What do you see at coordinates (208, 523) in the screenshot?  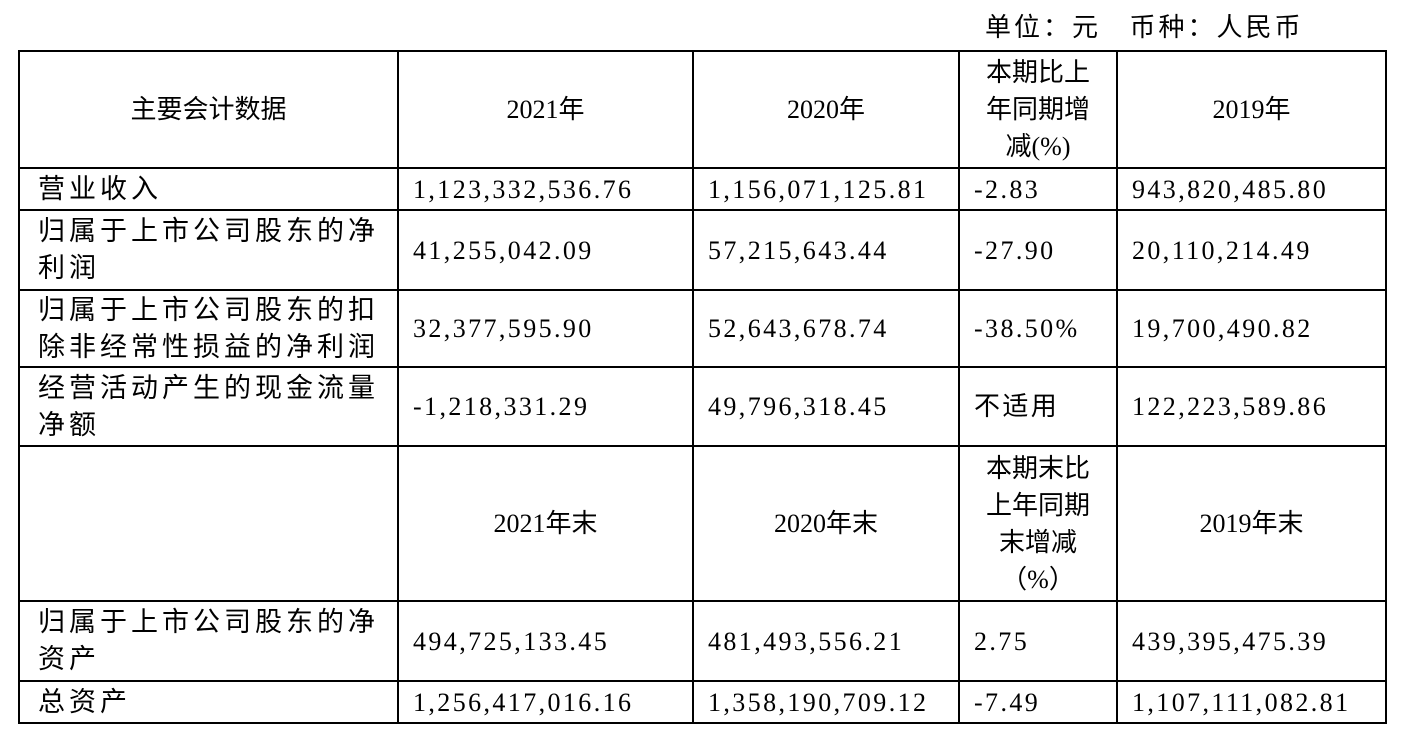 I see `table-cell` at bounding box center [208, 523].